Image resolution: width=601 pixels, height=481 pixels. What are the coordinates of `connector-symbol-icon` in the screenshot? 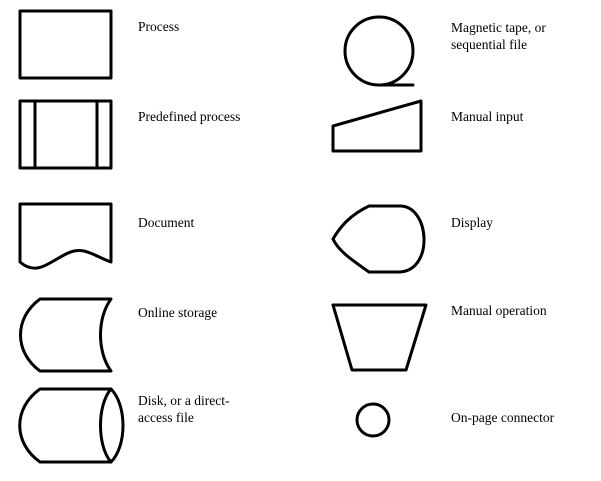 It's located at (373, 420).